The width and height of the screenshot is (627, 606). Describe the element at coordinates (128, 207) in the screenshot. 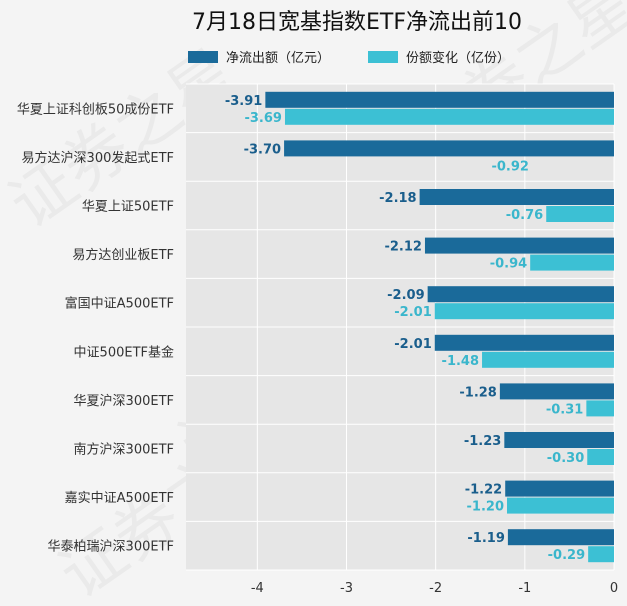

I see `category-label: 华夏上证50ETF` at that location.